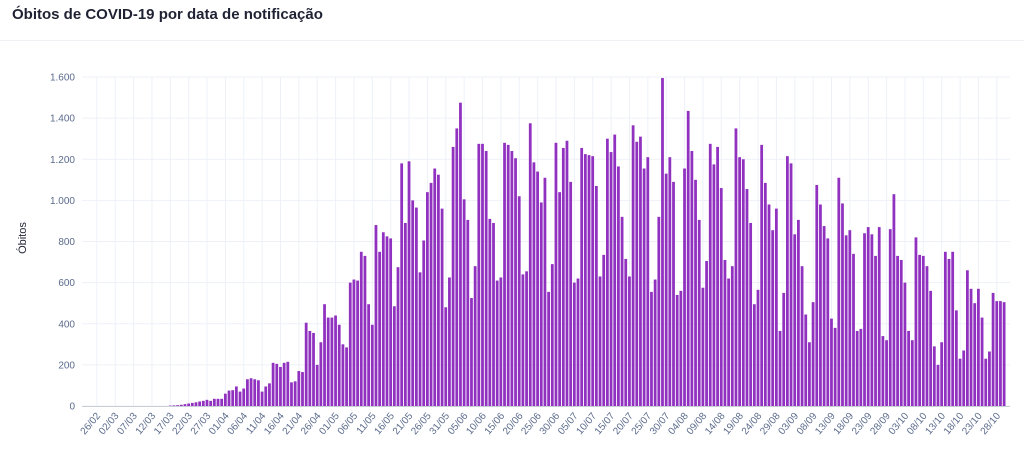  What do you see at coordinates (512, 40) in the screenshot?
I see `header-divider` at bounding box center [512, 40].